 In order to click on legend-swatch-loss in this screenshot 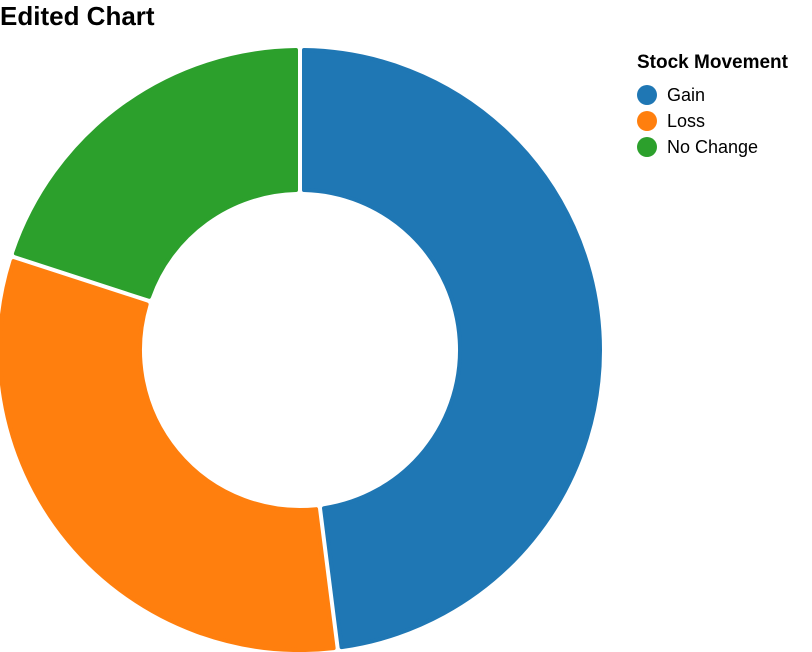, I will do `click(647, 121)`.